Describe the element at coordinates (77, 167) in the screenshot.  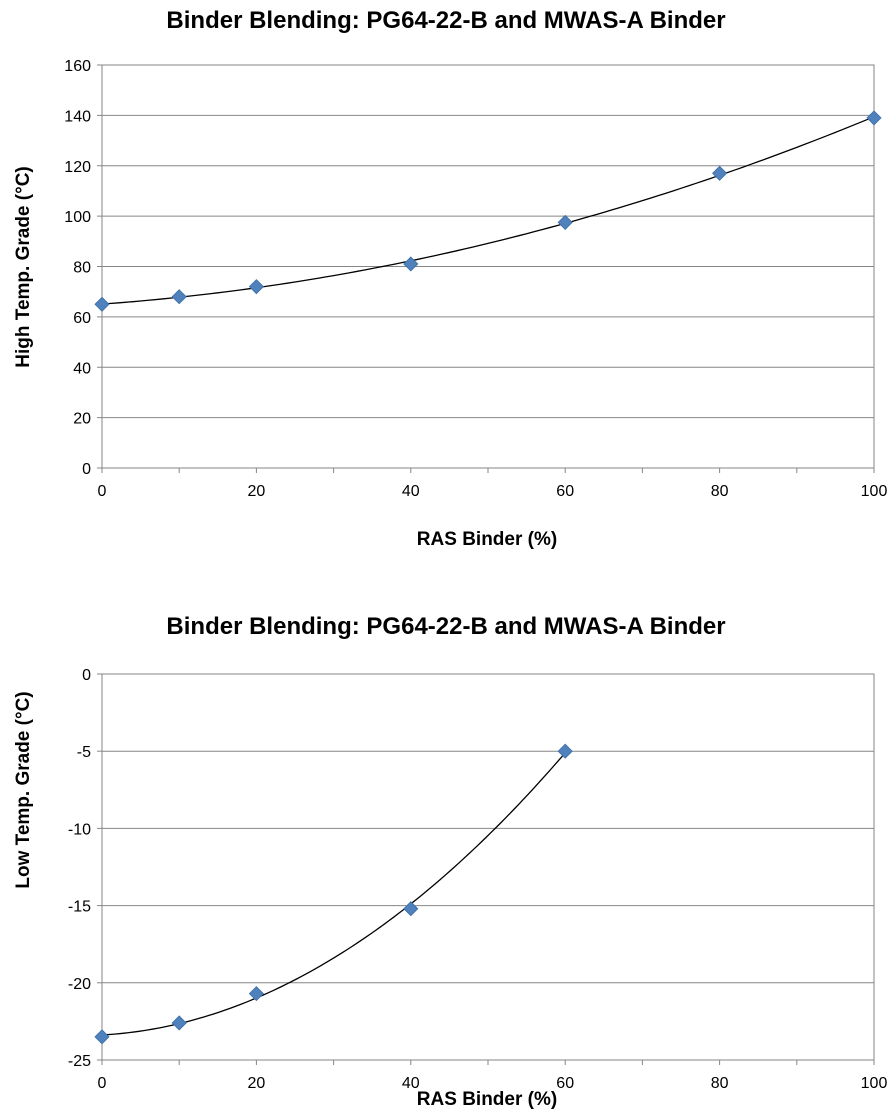
I see `y-tick-label: 120` at that location.